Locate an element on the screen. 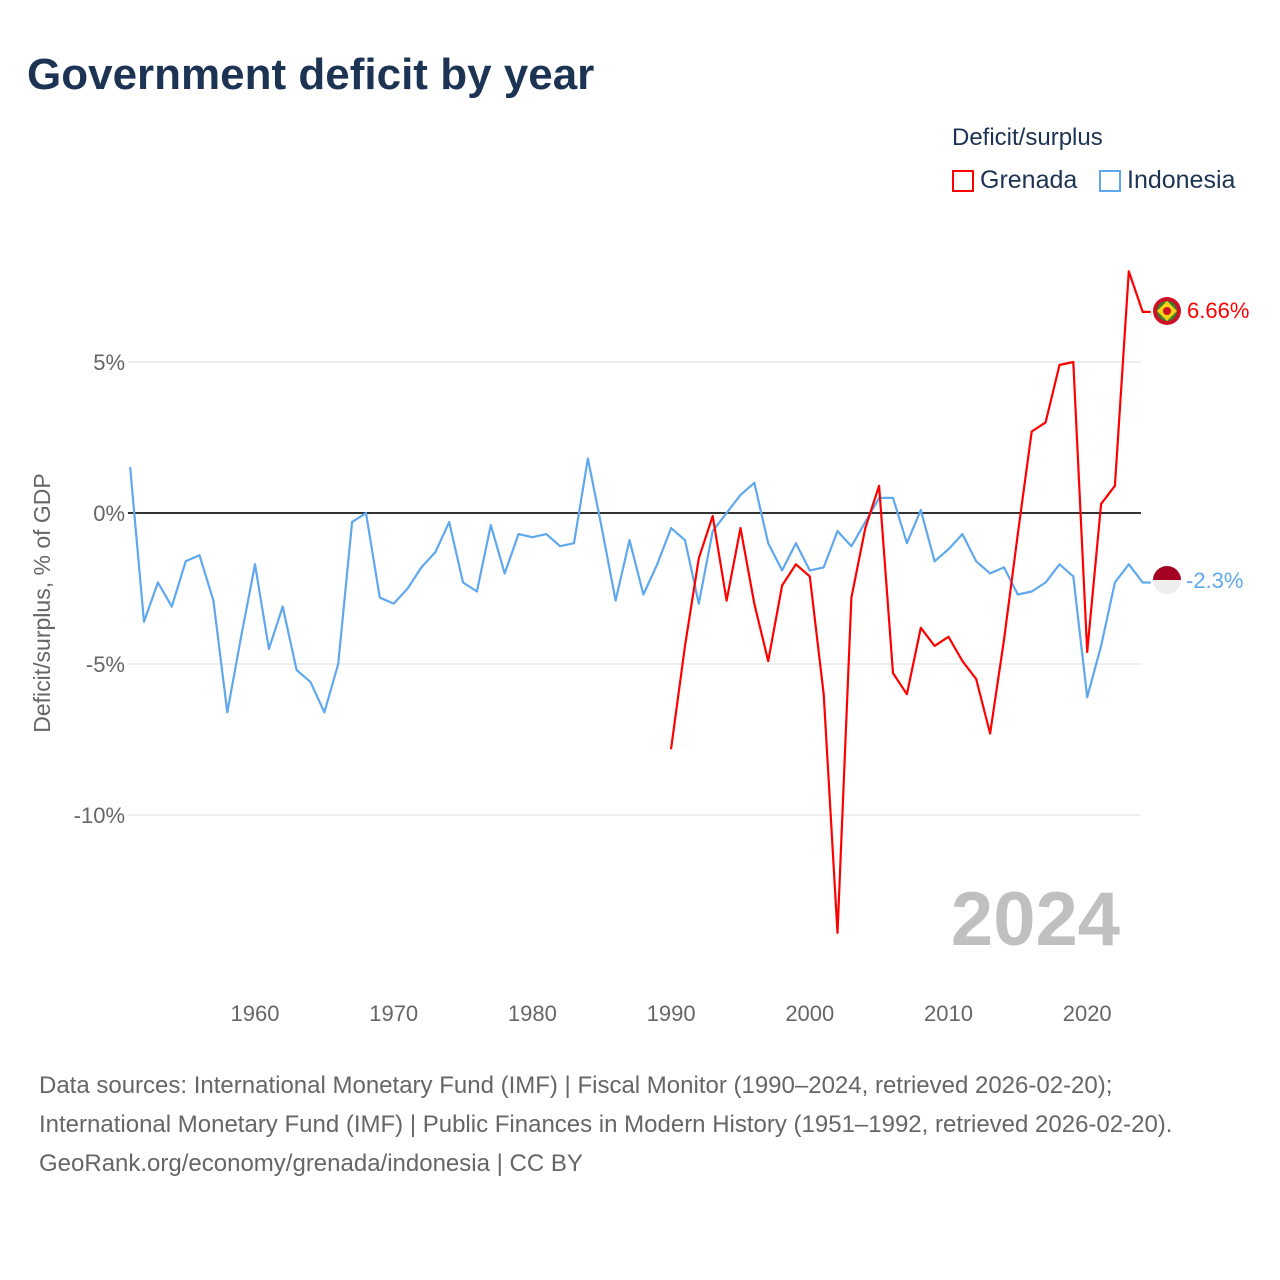  data-point-indonesia-1958 is located at coordinates (227, 712).